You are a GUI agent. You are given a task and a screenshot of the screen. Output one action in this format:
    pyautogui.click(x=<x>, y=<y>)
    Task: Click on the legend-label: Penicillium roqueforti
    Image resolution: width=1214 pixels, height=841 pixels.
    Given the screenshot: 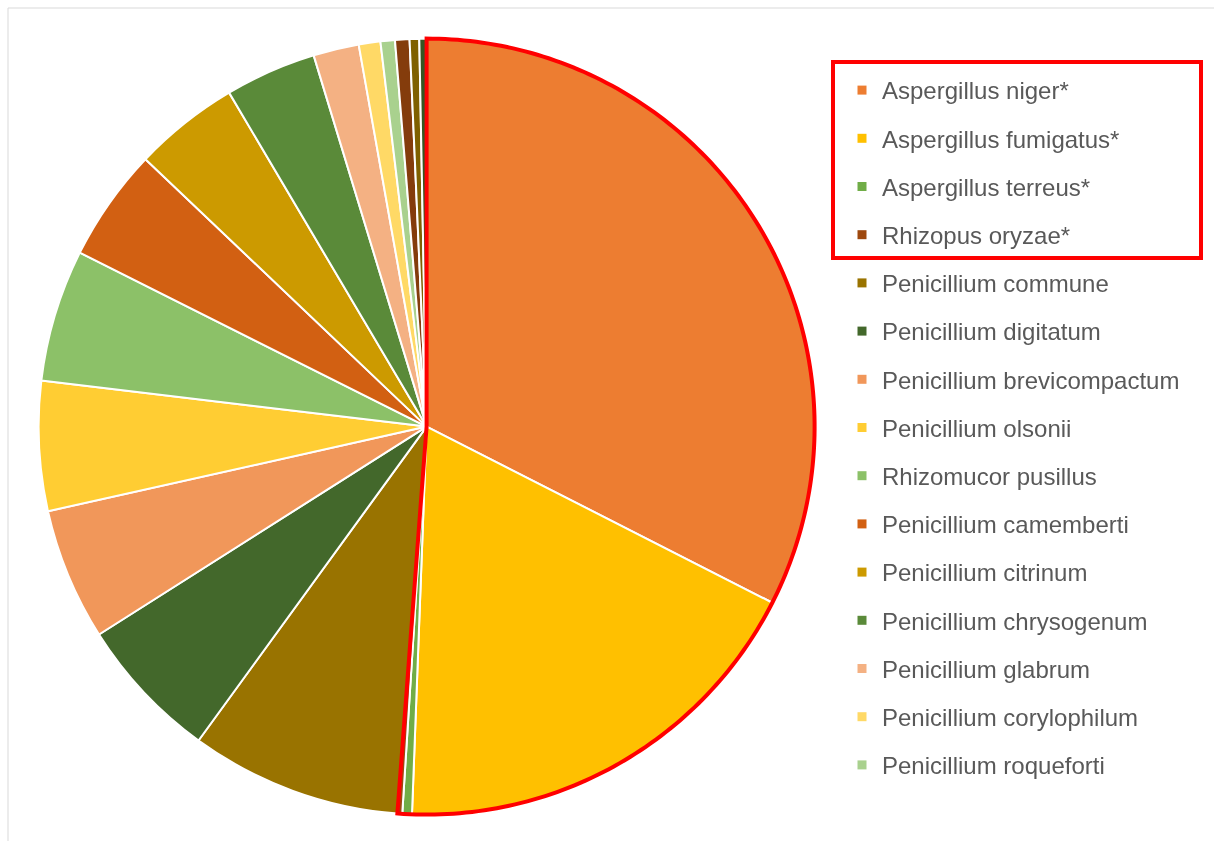 What is the action you would take?
    pyautogui.click(x=993, y=766)
    